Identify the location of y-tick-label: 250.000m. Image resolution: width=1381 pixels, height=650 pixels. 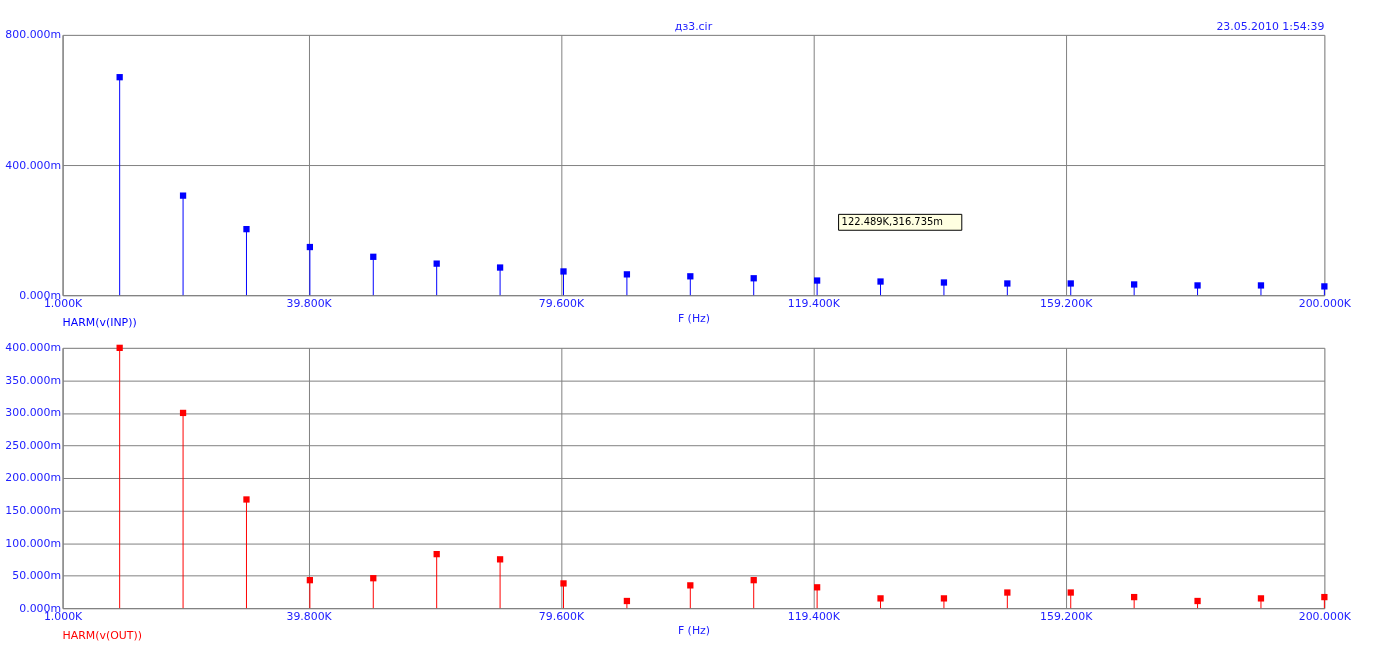
(33, 445).